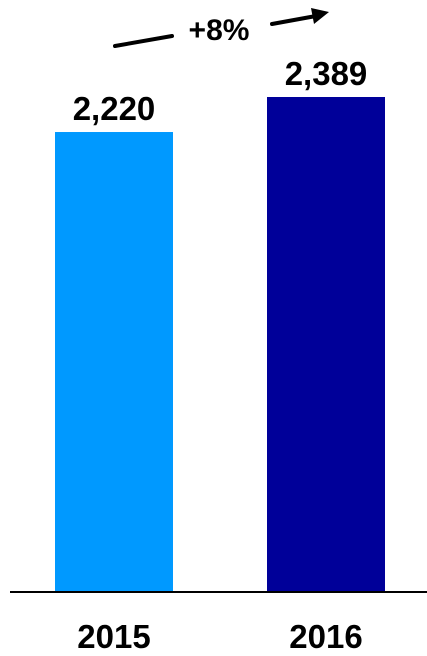 This screenshot has width=427, height=656. I want to click on growth-annotation: +8%, so click(221, 28).